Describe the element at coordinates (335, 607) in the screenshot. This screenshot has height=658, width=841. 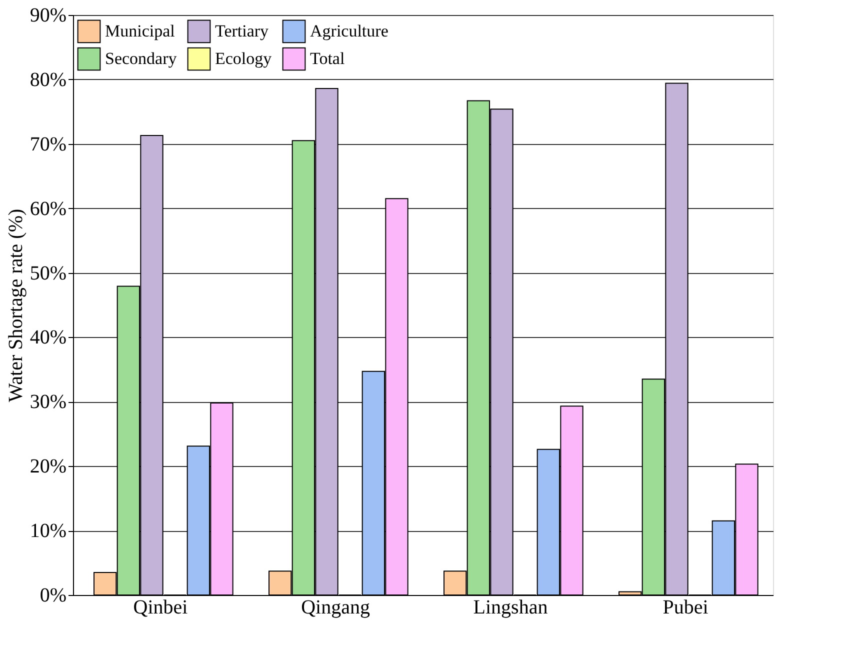
I see `x-tick-label: Qingang` at that location.